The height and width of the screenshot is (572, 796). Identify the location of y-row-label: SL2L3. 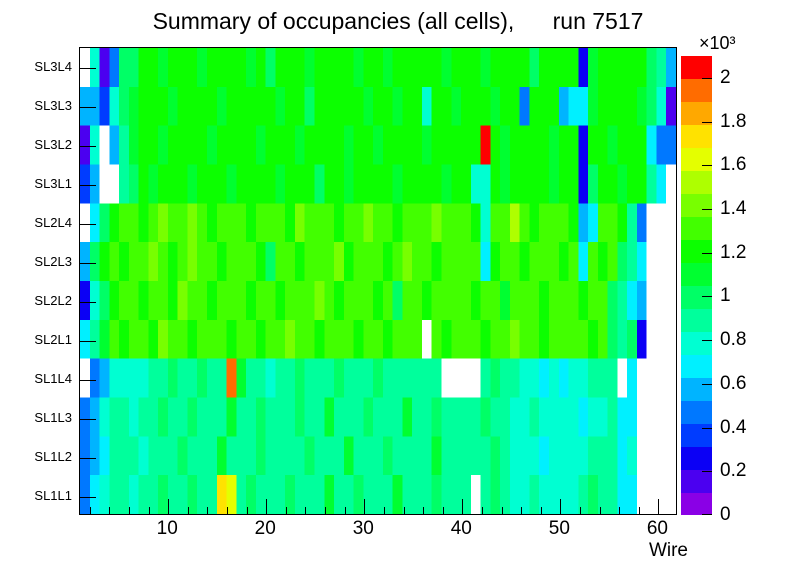
(53, 261).